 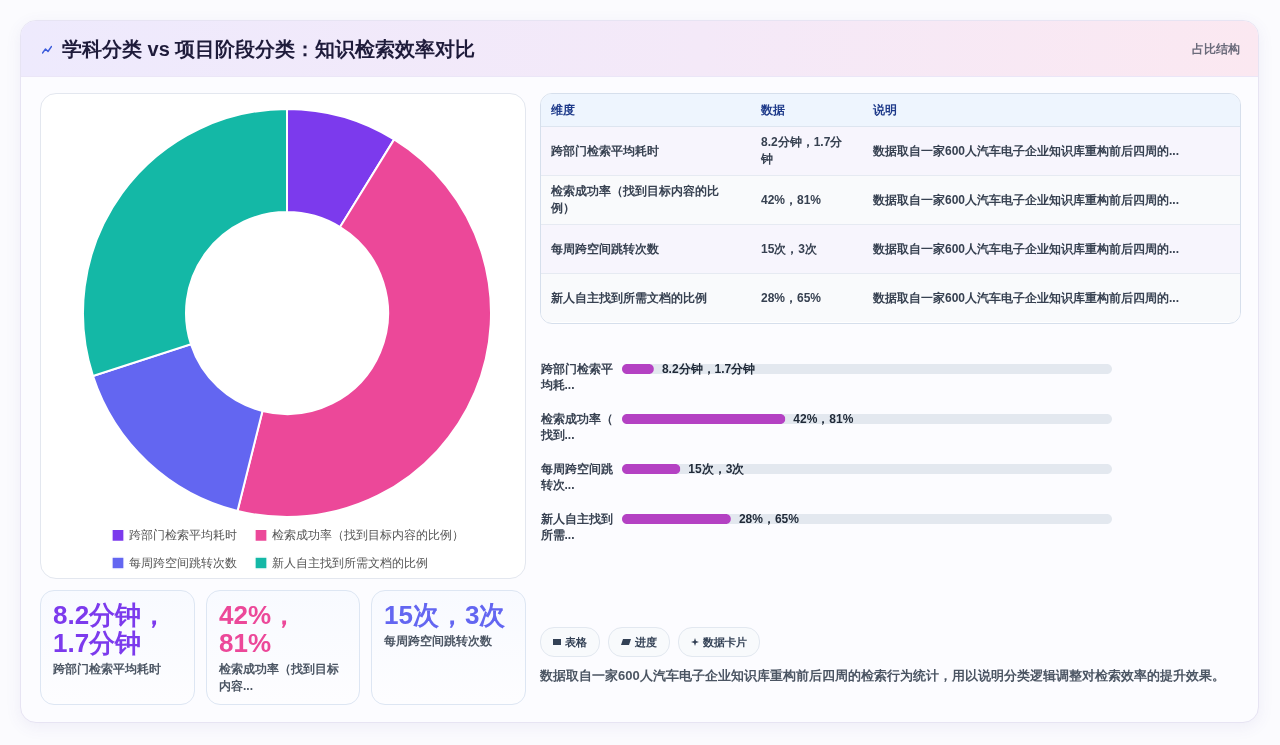 I want to click on text: 说明, so click(x=1052, y=110).